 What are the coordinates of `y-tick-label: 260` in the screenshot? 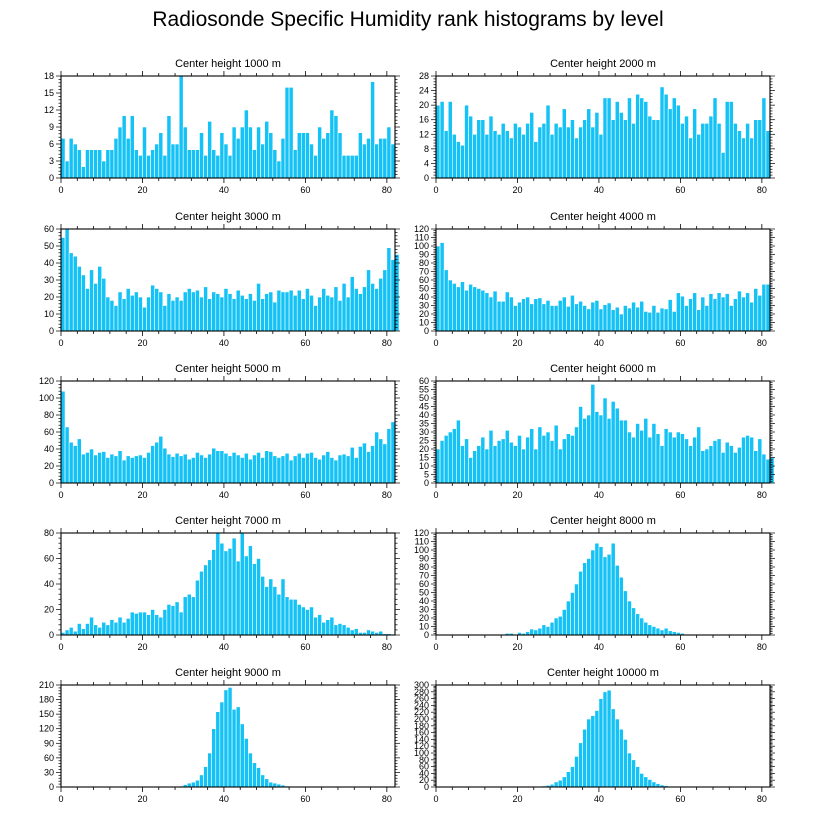 It's located at (421, 699).